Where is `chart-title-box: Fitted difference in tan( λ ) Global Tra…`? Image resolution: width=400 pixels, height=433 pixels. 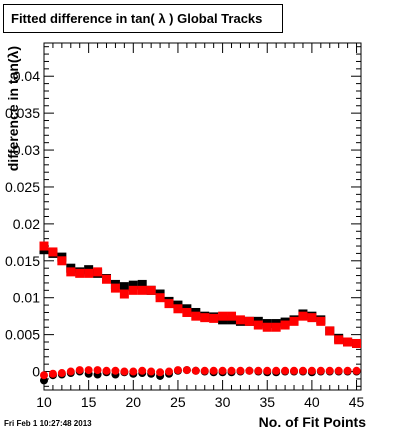
chart-title-box: Fitted difference in tan( λ ) Global Tra… is located at coordinates (143, 18).